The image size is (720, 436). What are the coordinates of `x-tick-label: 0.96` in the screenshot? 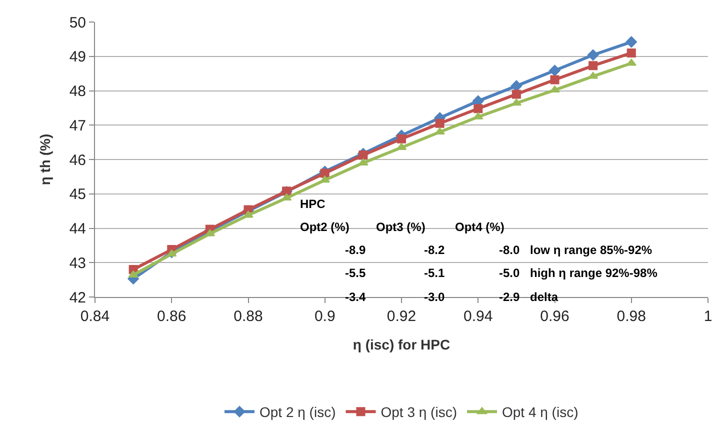 It's located at (555, 316).